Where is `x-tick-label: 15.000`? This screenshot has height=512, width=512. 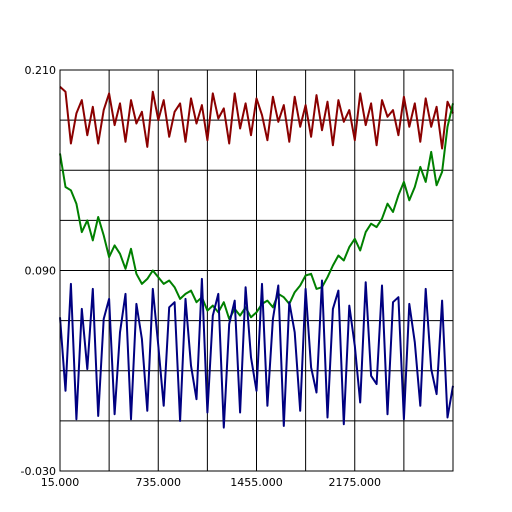
x-tick-label: 15.000 is located at coordinates (60, 482).